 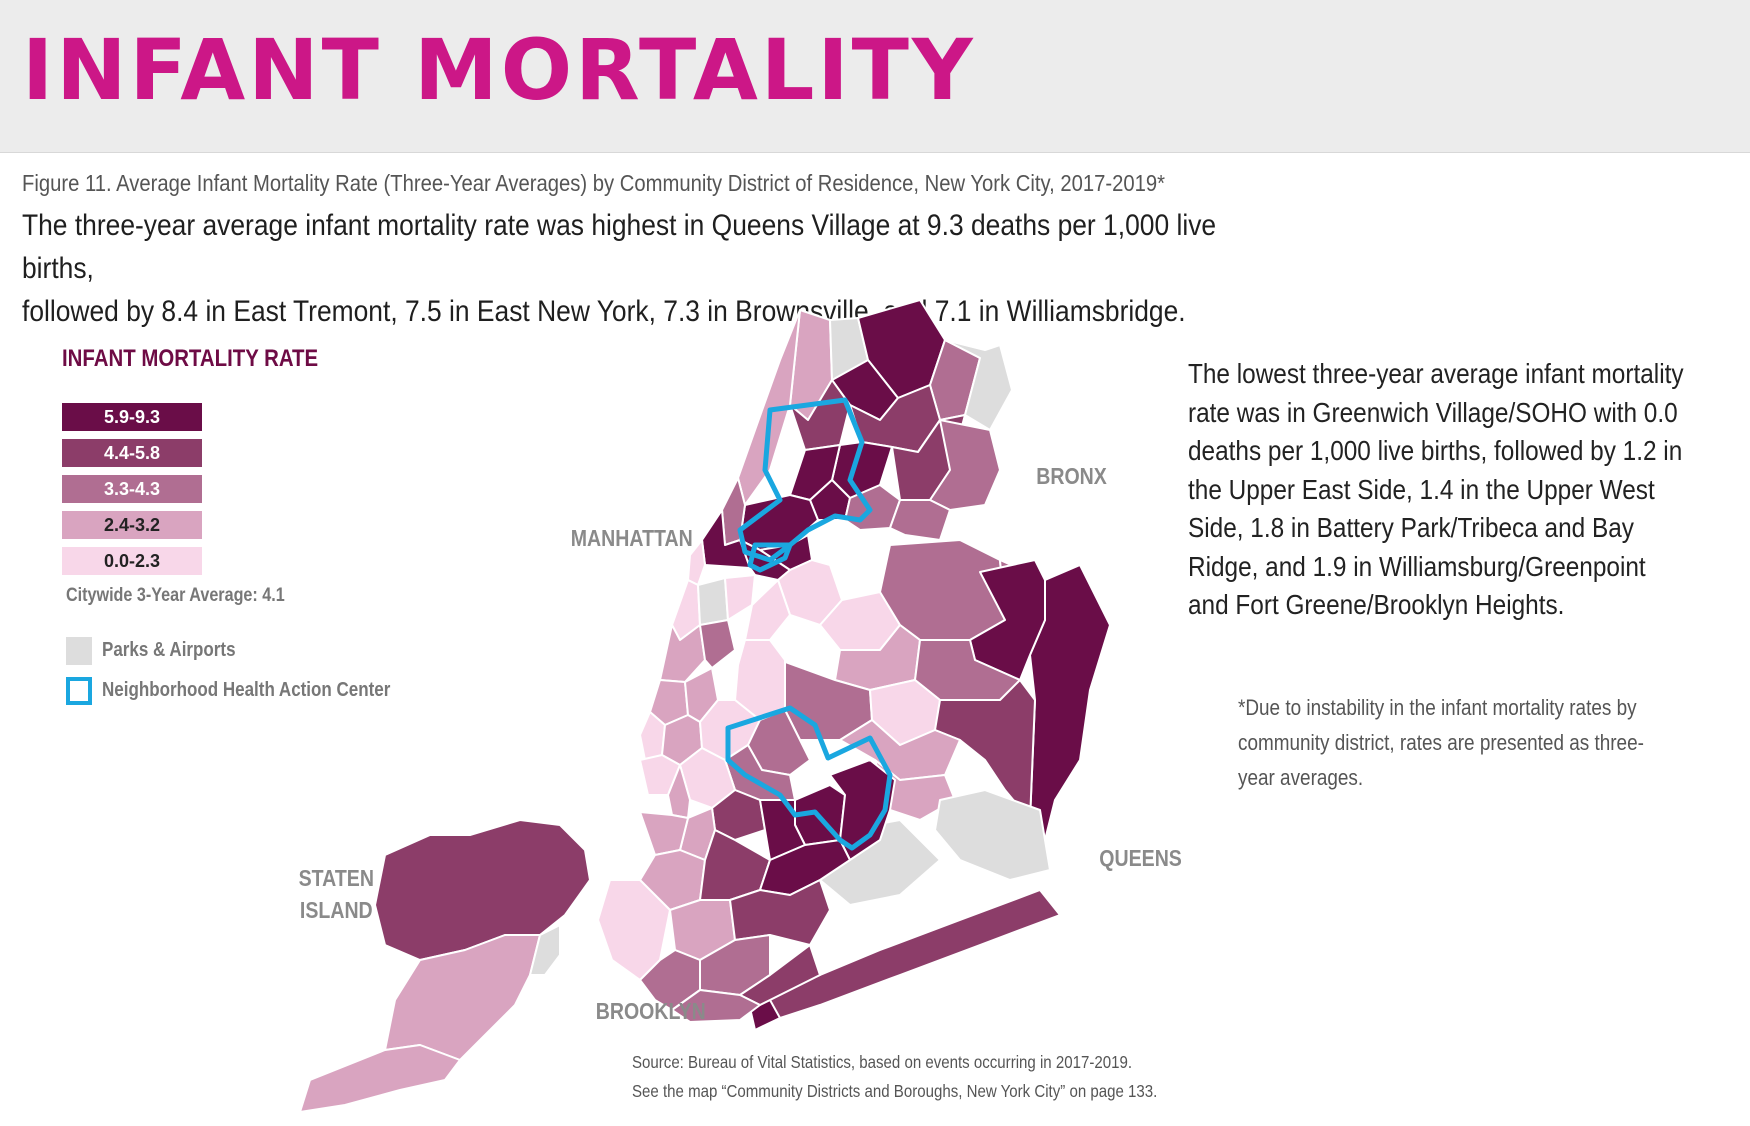 What do you see at coordinates (910, 954) in the screenshot?
I see `district-queens-rockaway` at bounding box center [910, 954].